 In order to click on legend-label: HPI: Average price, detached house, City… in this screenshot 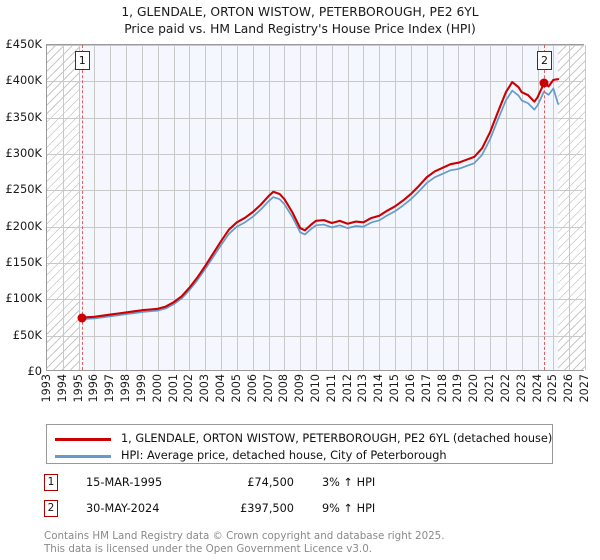, I will do `click(284, 455)`.